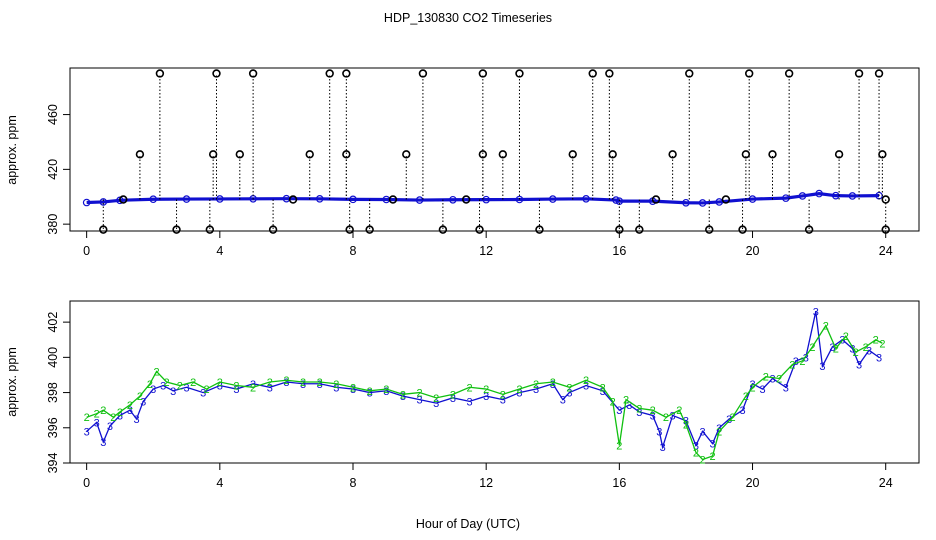 This screenshot has width=936, height=540. Describe the element at coordinates (53, 463) in the screenshot. I see `y-tick-label: 394` at that location.